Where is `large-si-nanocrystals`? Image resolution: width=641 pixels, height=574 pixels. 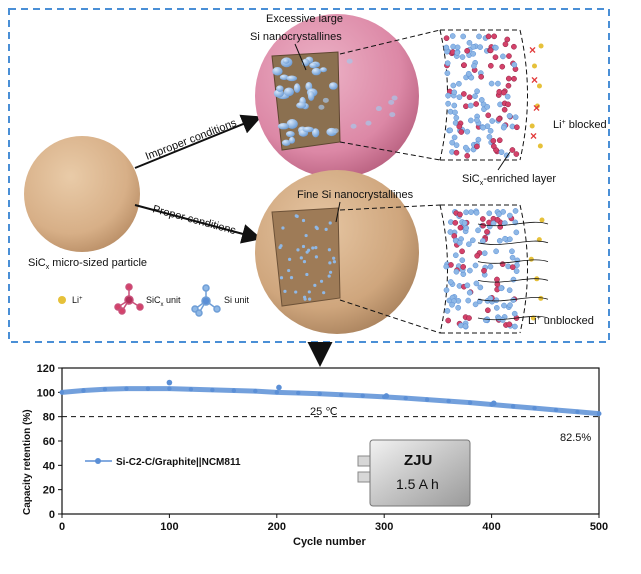
large-si-nanocrystals is located at coordinates (335, 101).